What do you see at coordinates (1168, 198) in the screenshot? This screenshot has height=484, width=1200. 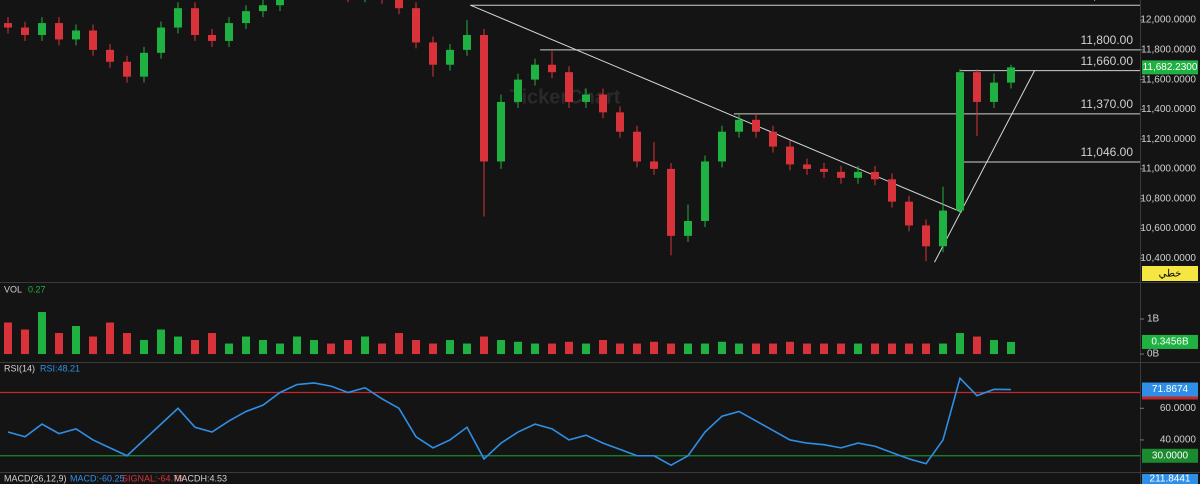 I see `y-tick-label: 10,800.0000` at bounding box center [1168, 198].